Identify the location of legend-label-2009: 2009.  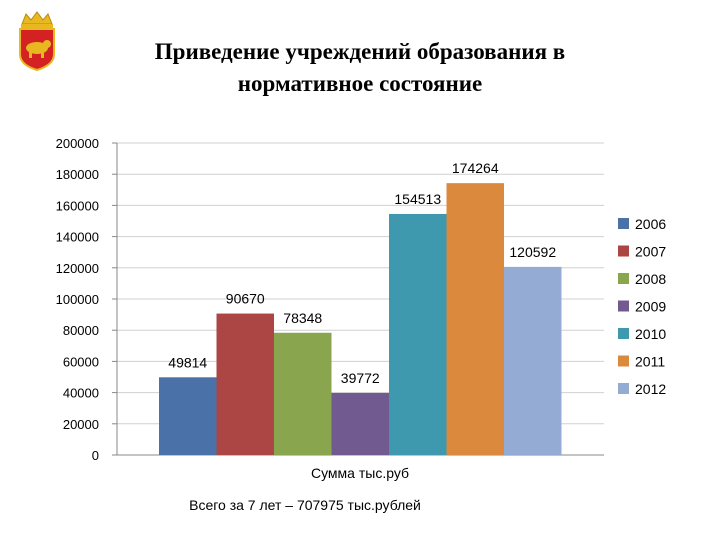
(650, 307).